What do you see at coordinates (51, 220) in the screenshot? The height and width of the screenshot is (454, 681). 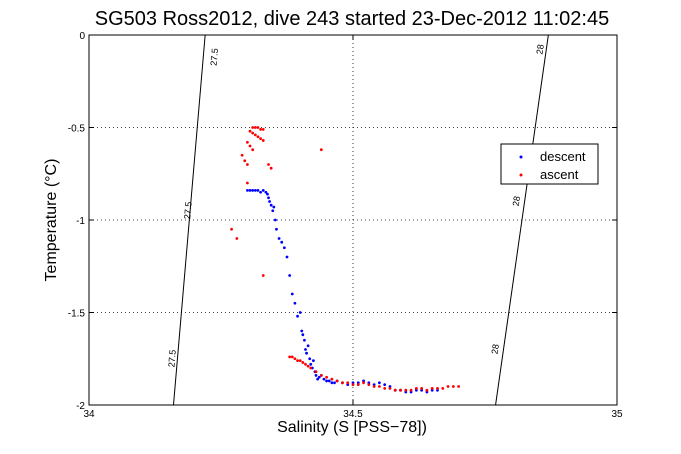 I see `y-axis-label: Temperature (°C)` at bounding box center [51, 220].